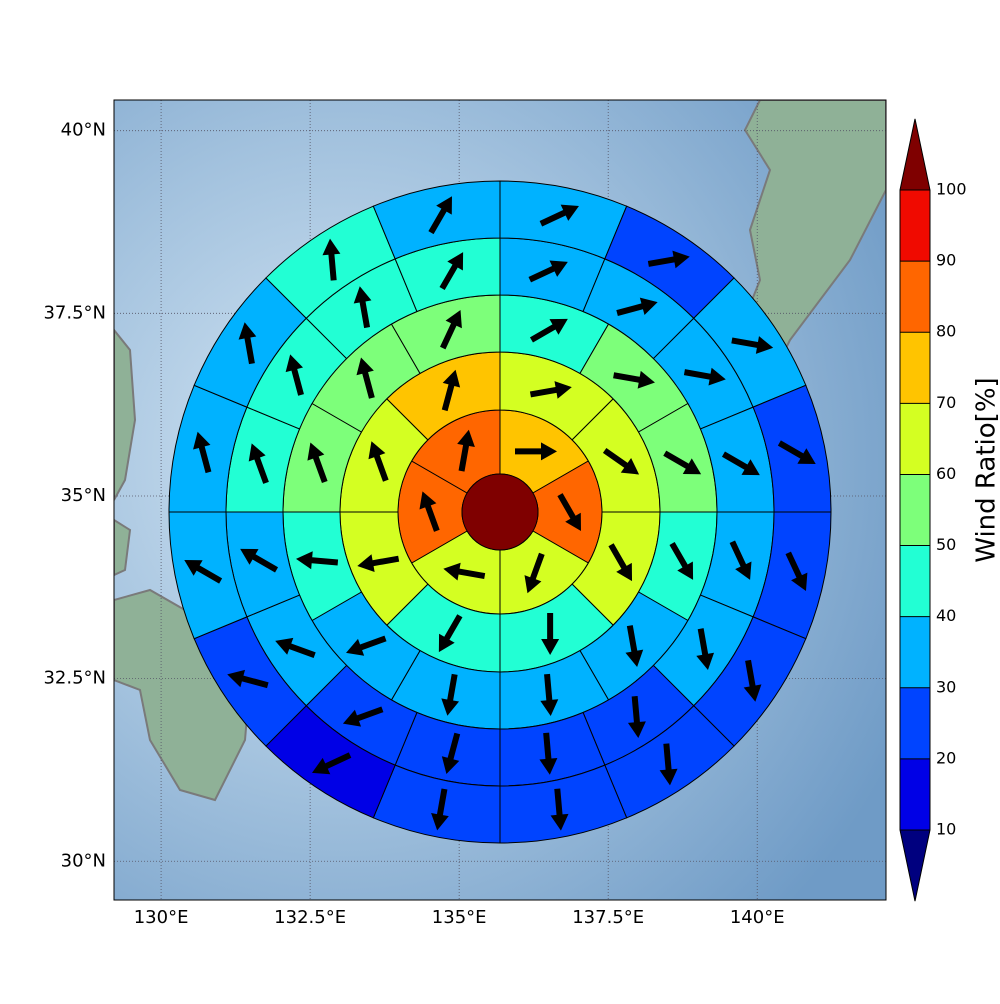  Describe the element at coordinates (946, 473) in the screenshot. I see `colorbar-tick-label: 60` at that location.